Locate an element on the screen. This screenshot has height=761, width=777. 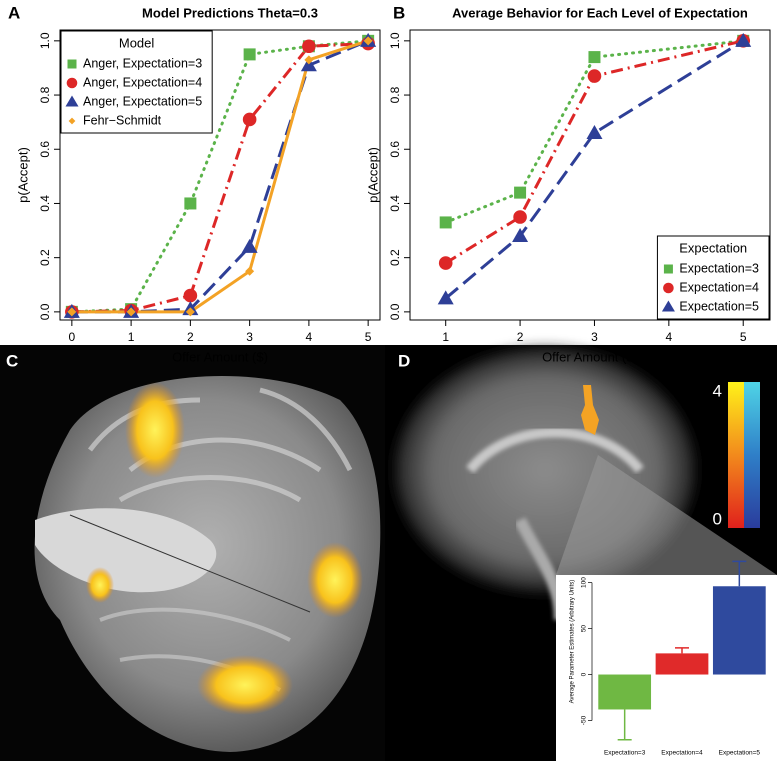
legend-label: Fehr−Schmidt is located at coordinates (122, 120).